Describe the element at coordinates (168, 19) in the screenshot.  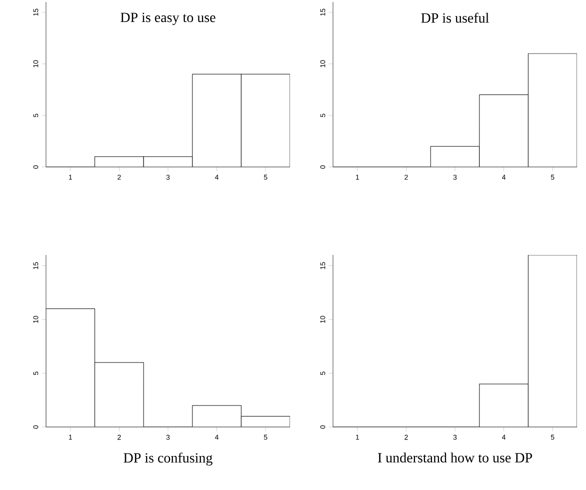
I see `text: DP is easy to use` at that location.